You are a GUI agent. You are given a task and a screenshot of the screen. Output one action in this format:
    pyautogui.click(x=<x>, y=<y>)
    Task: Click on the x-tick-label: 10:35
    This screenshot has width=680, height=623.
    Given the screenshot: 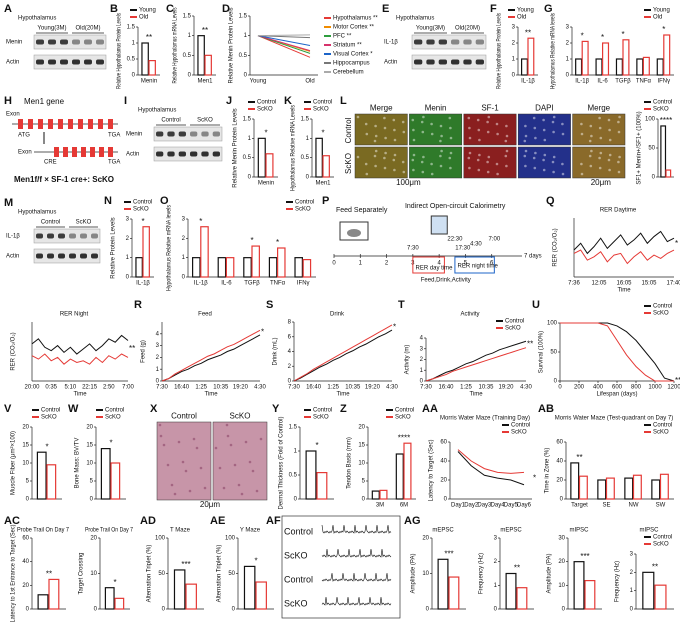 What is the action you would take?
    pyautogui.click(x=486, y=388)
    